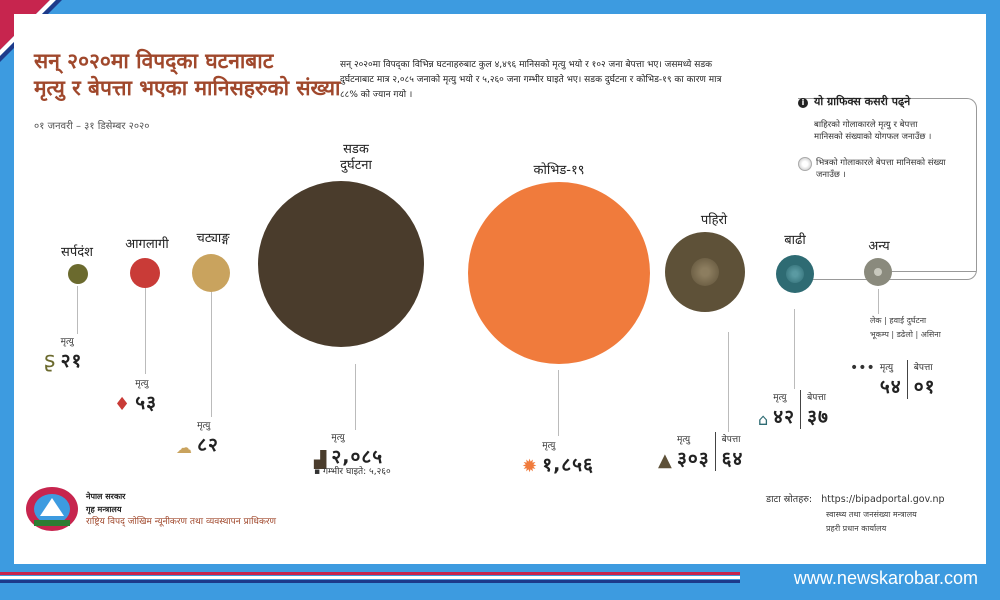 The height and width of the screenshot is (600, 1000). What do you see at coordinates (714, 220) in the screenshot?
I see `label-landslide: पहिरो` at bounding box center [714, 220].